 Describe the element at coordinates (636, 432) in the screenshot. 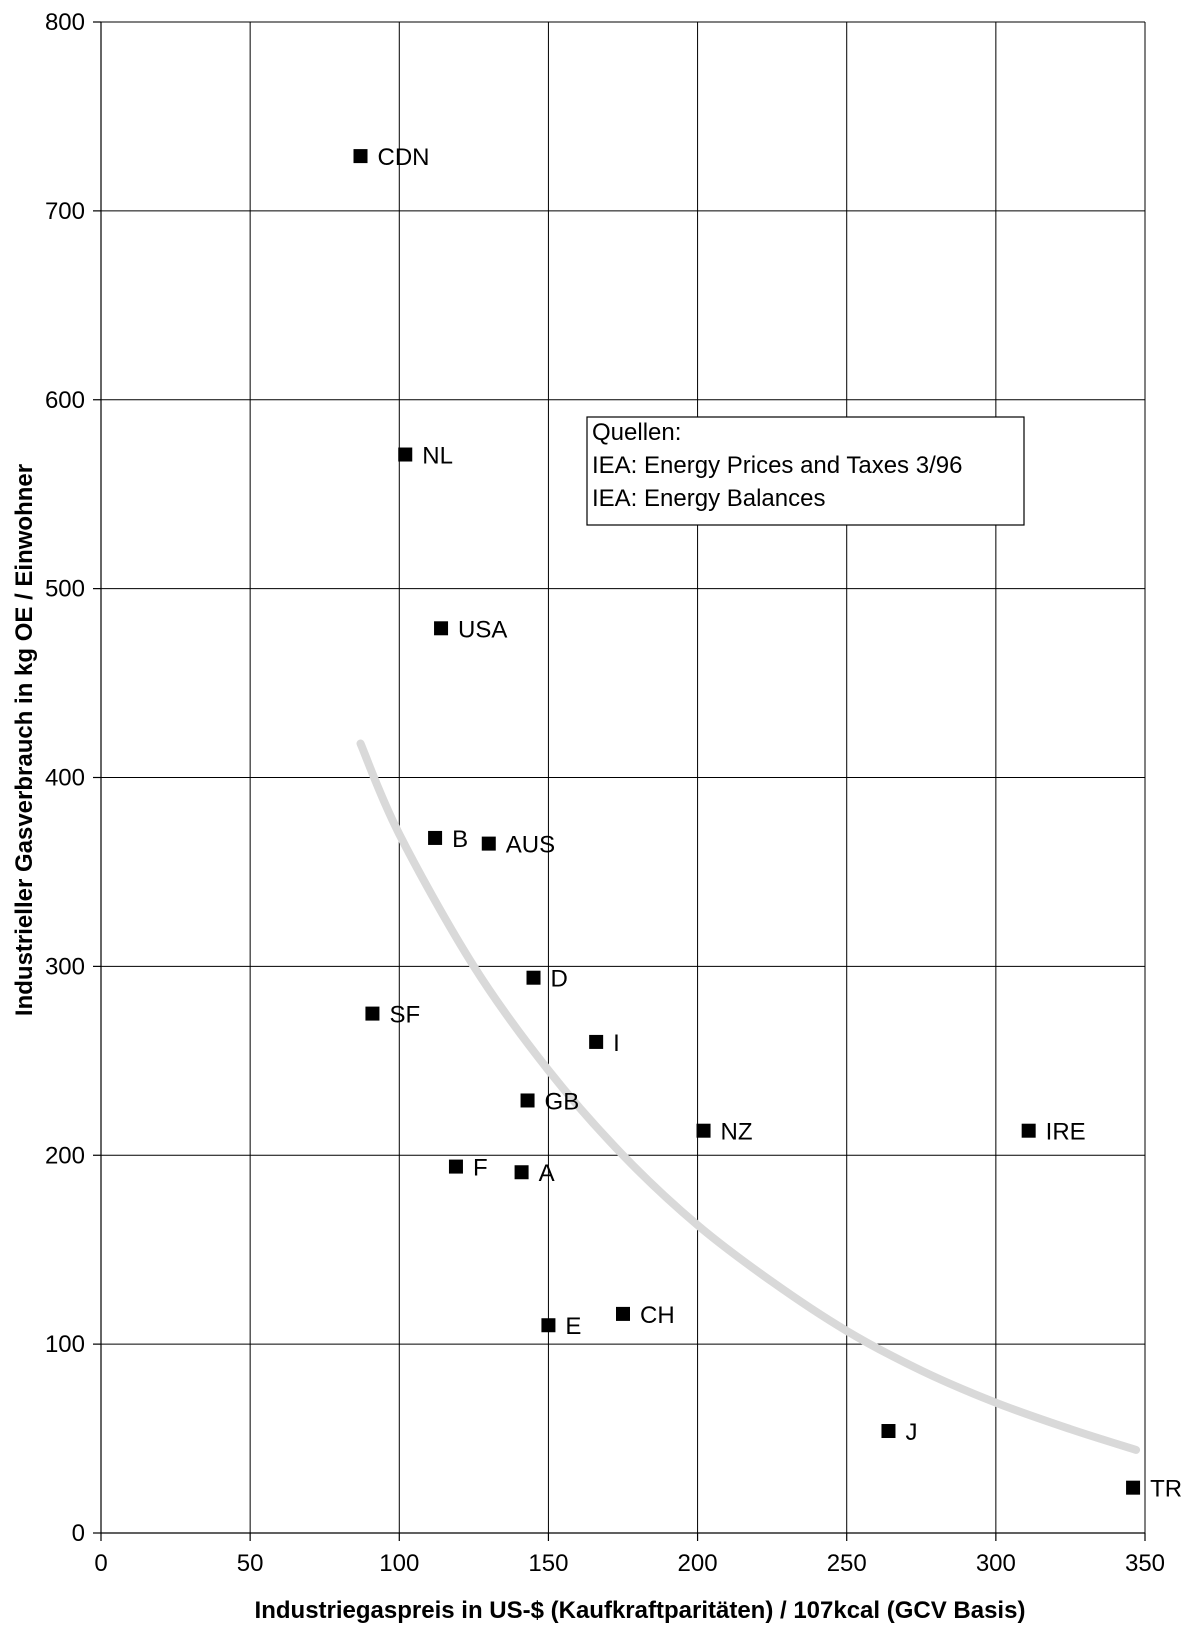

I see `source-annotation-line: Quellen:` at that location.